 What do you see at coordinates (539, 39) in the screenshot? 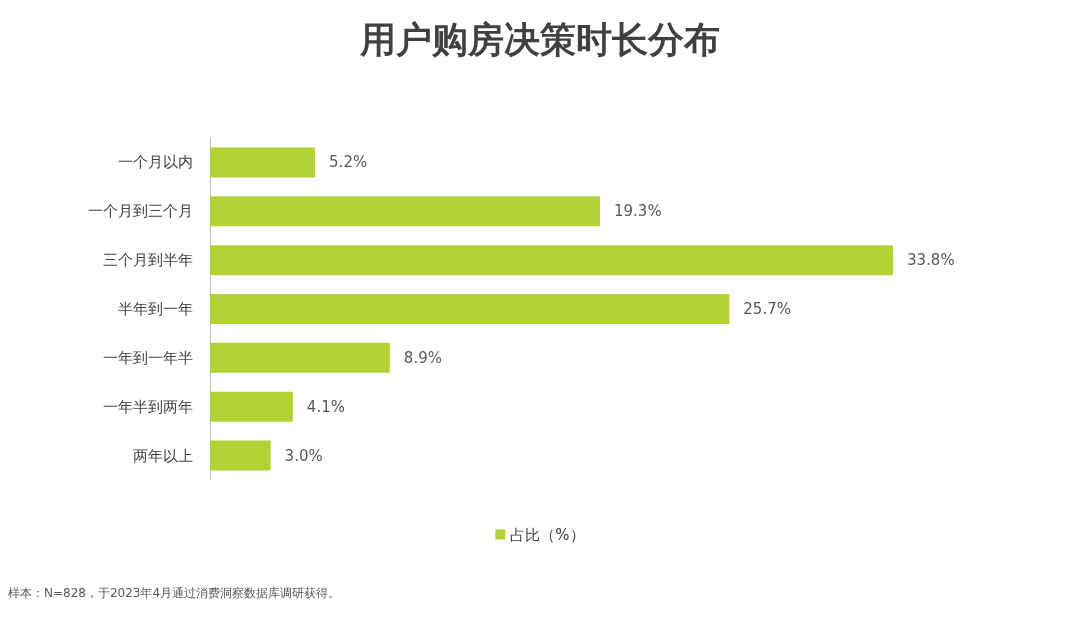
I see `chart-title: 用户购房决策时长分布` at bounding box center [539, 39].